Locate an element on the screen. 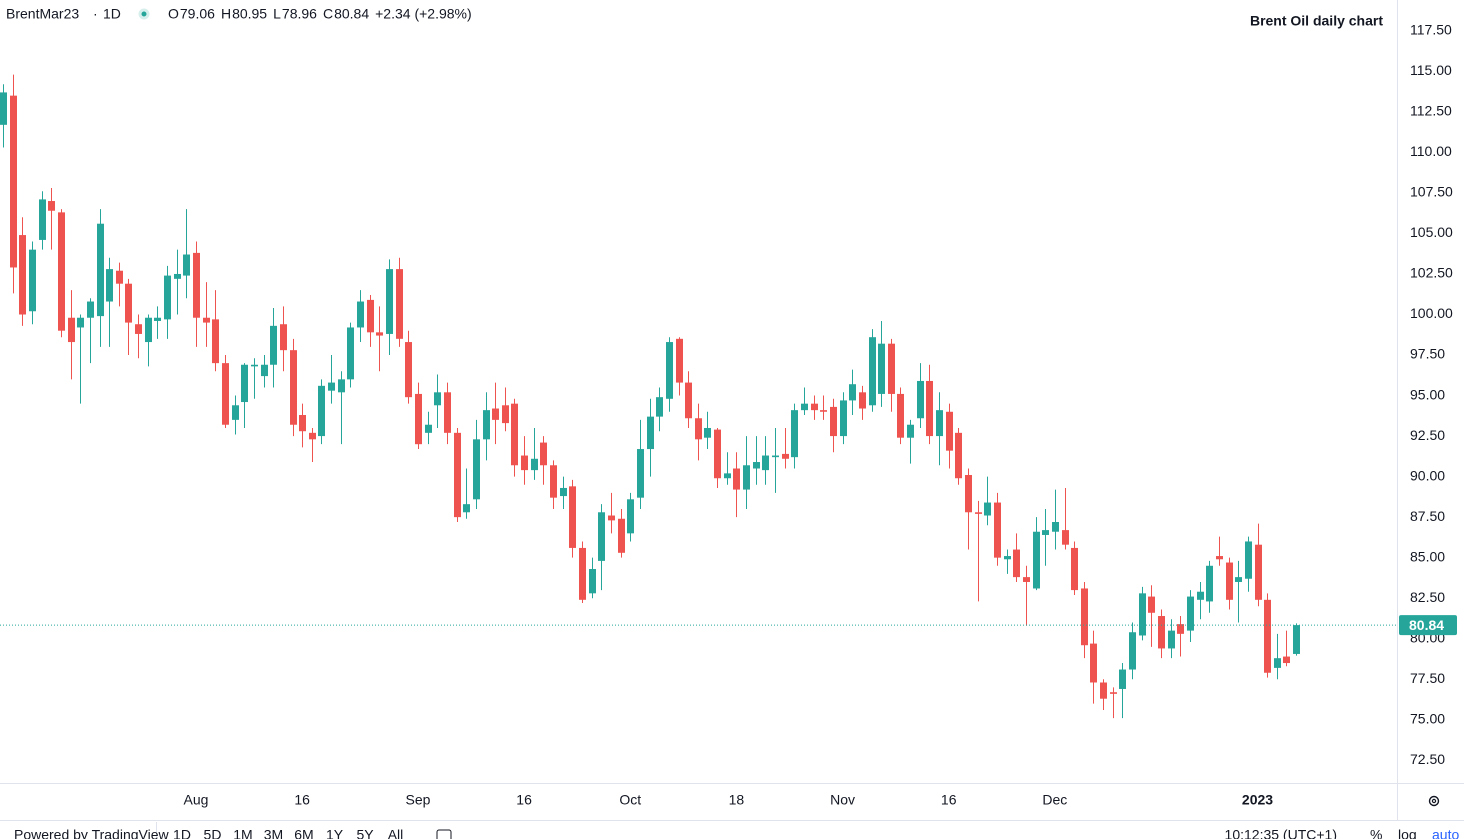 This screenshot has height=839, width=1464. y-tick-label: 85.00 is located at coordinates (1427, 556).